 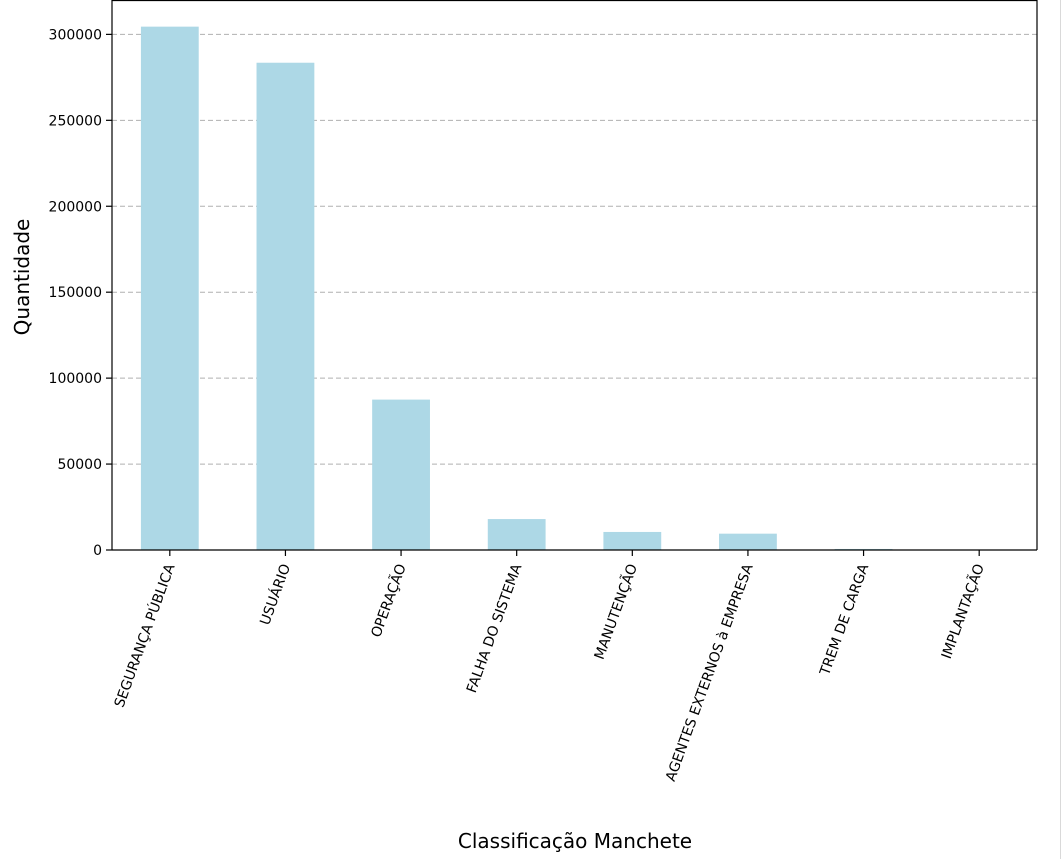 I want to click on y-axis-label: Quantidade, so click(x=22, y=277).